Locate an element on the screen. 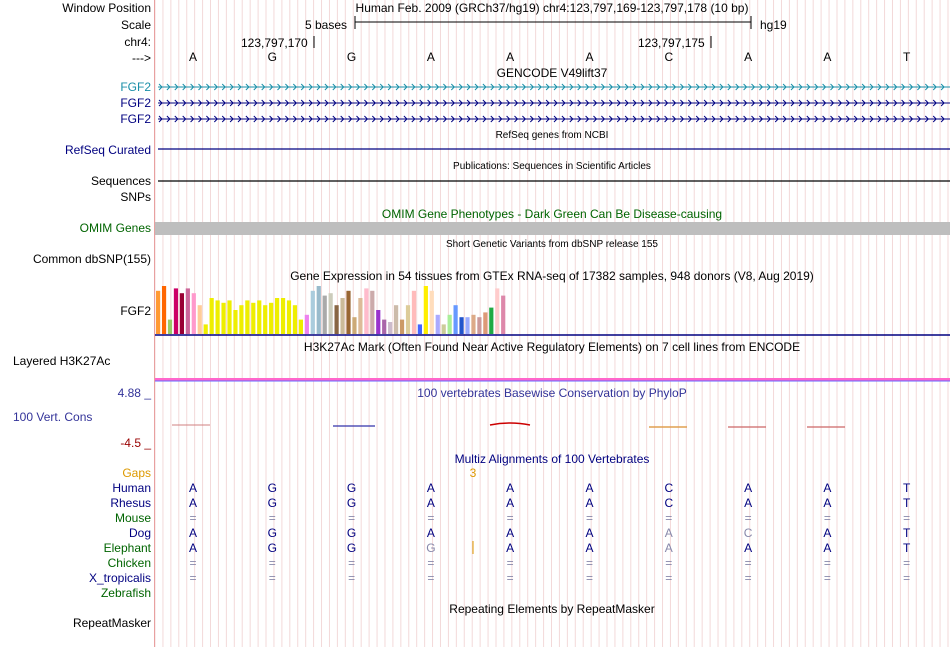 Image resolution: width=950 pixels, height=647 pixels. snps-label: SNPs is located at coordinates (135, 197).